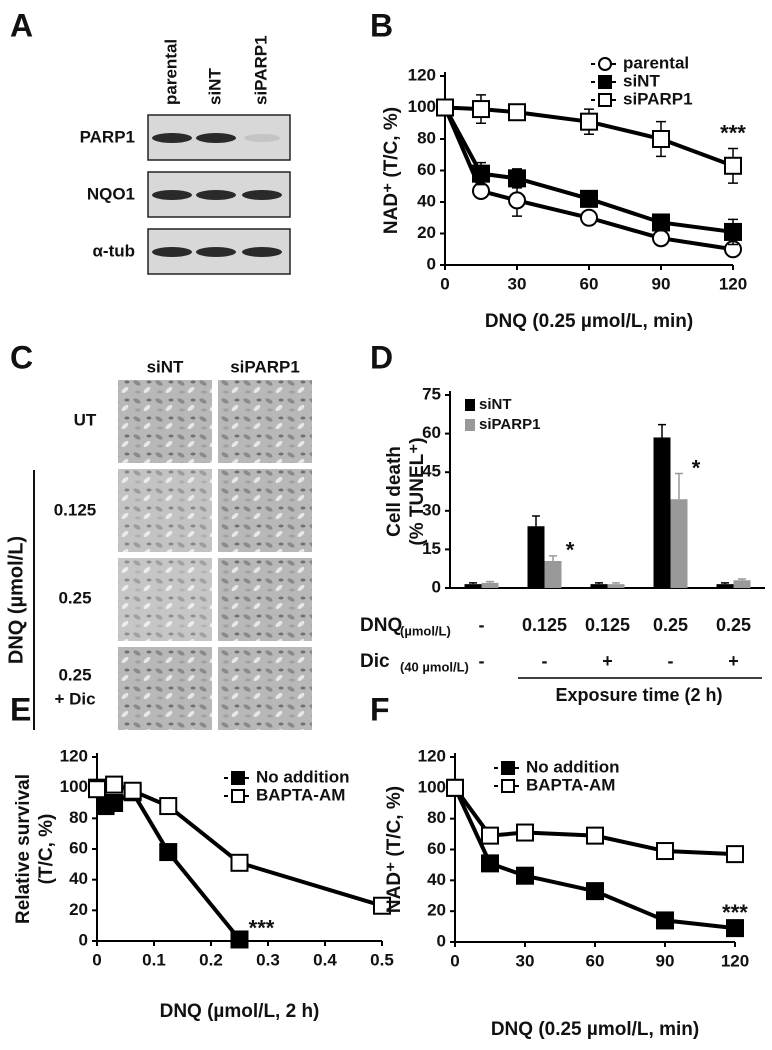  Describe the element at coordinates (595, 1029) in the screenshot. I see `x-axis-label: DNQ (0.25 µmol/L, min)` at that location.